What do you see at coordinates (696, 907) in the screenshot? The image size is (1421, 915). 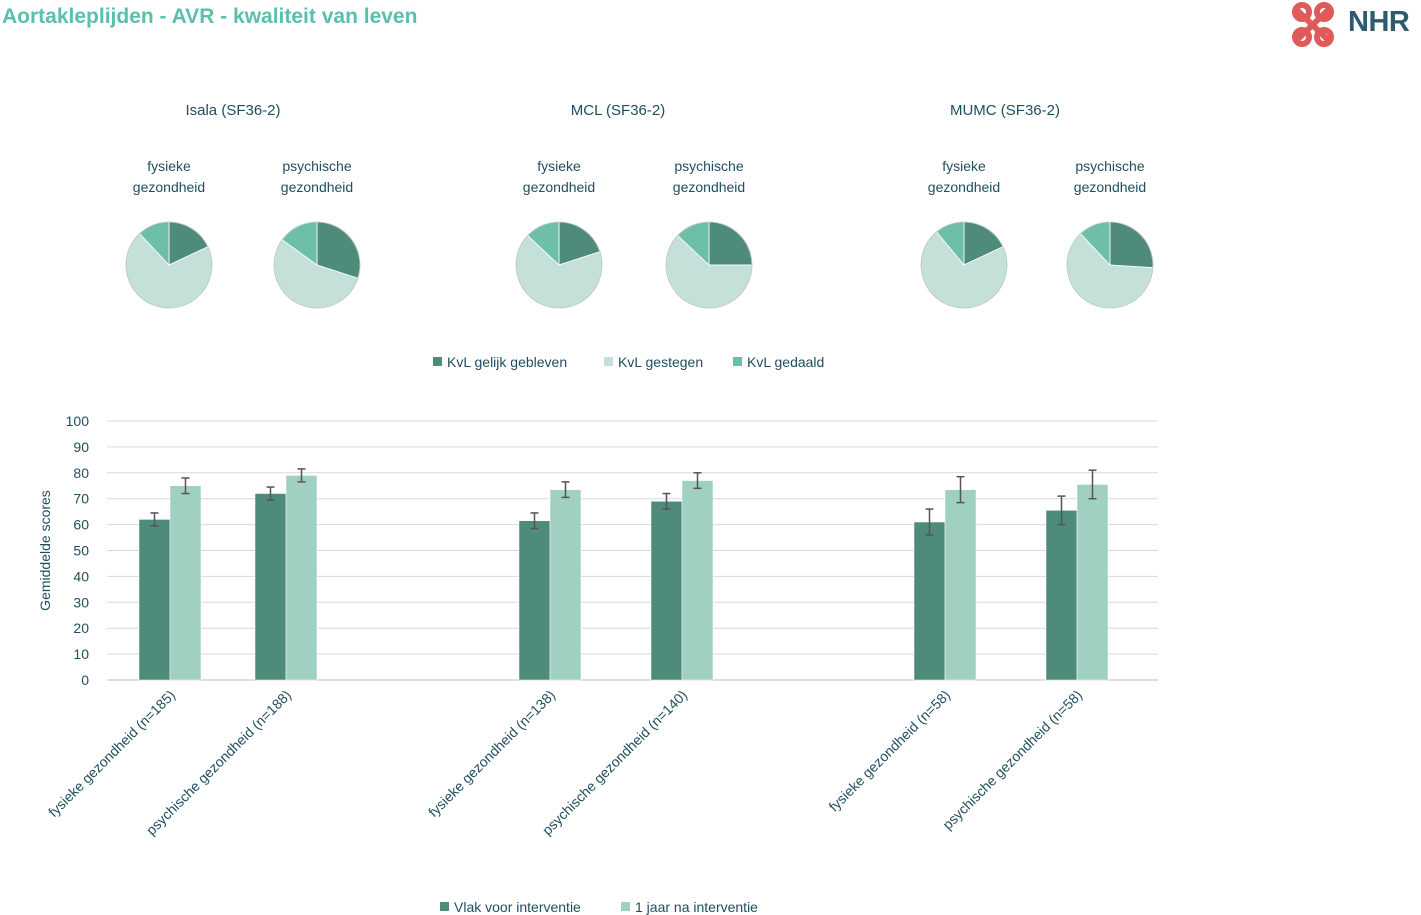 I see `legend-label: 1 jaar na interventie` at bounding box center [696, 907].